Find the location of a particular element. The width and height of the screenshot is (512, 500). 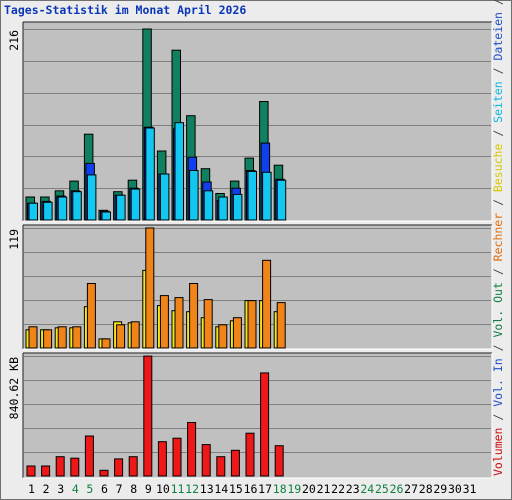

legend-segment-6: Rechner is located at coordinates (498, 237).